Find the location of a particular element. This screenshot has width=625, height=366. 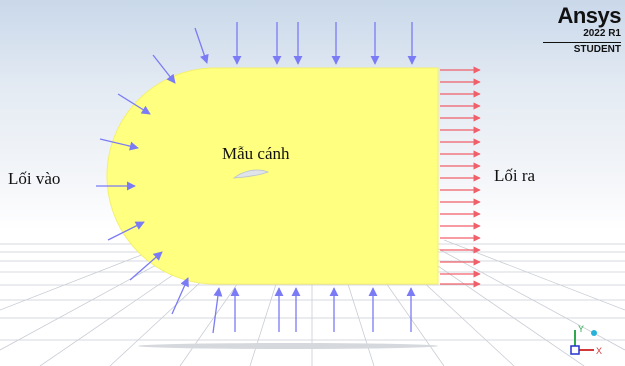

inlet-label: Lối vào is located at coordinates (34, 178).